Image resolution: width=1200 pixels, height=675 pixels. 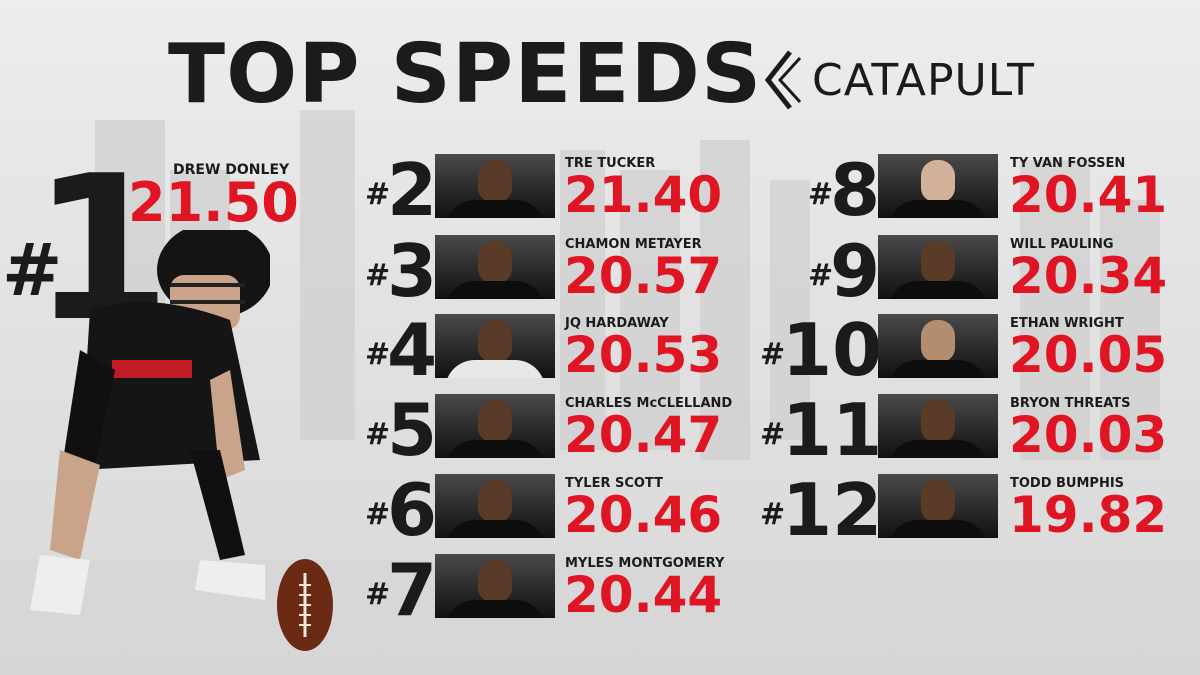 I want to click on list-item: # 11 BRYON THREATS 20.03, so click(x=962, y=430).